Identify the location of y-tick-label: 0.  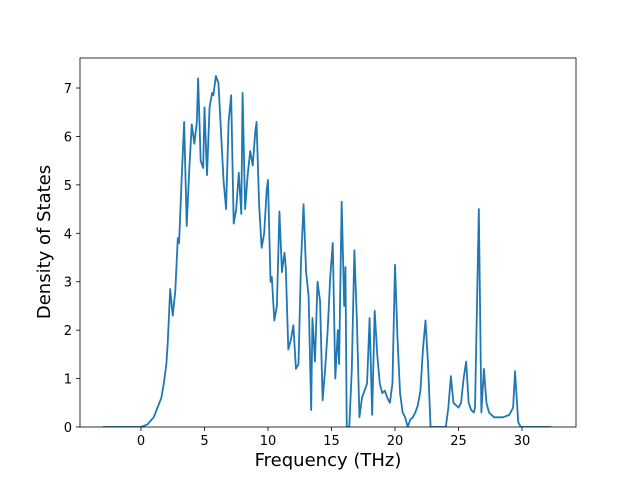
(68, 428).